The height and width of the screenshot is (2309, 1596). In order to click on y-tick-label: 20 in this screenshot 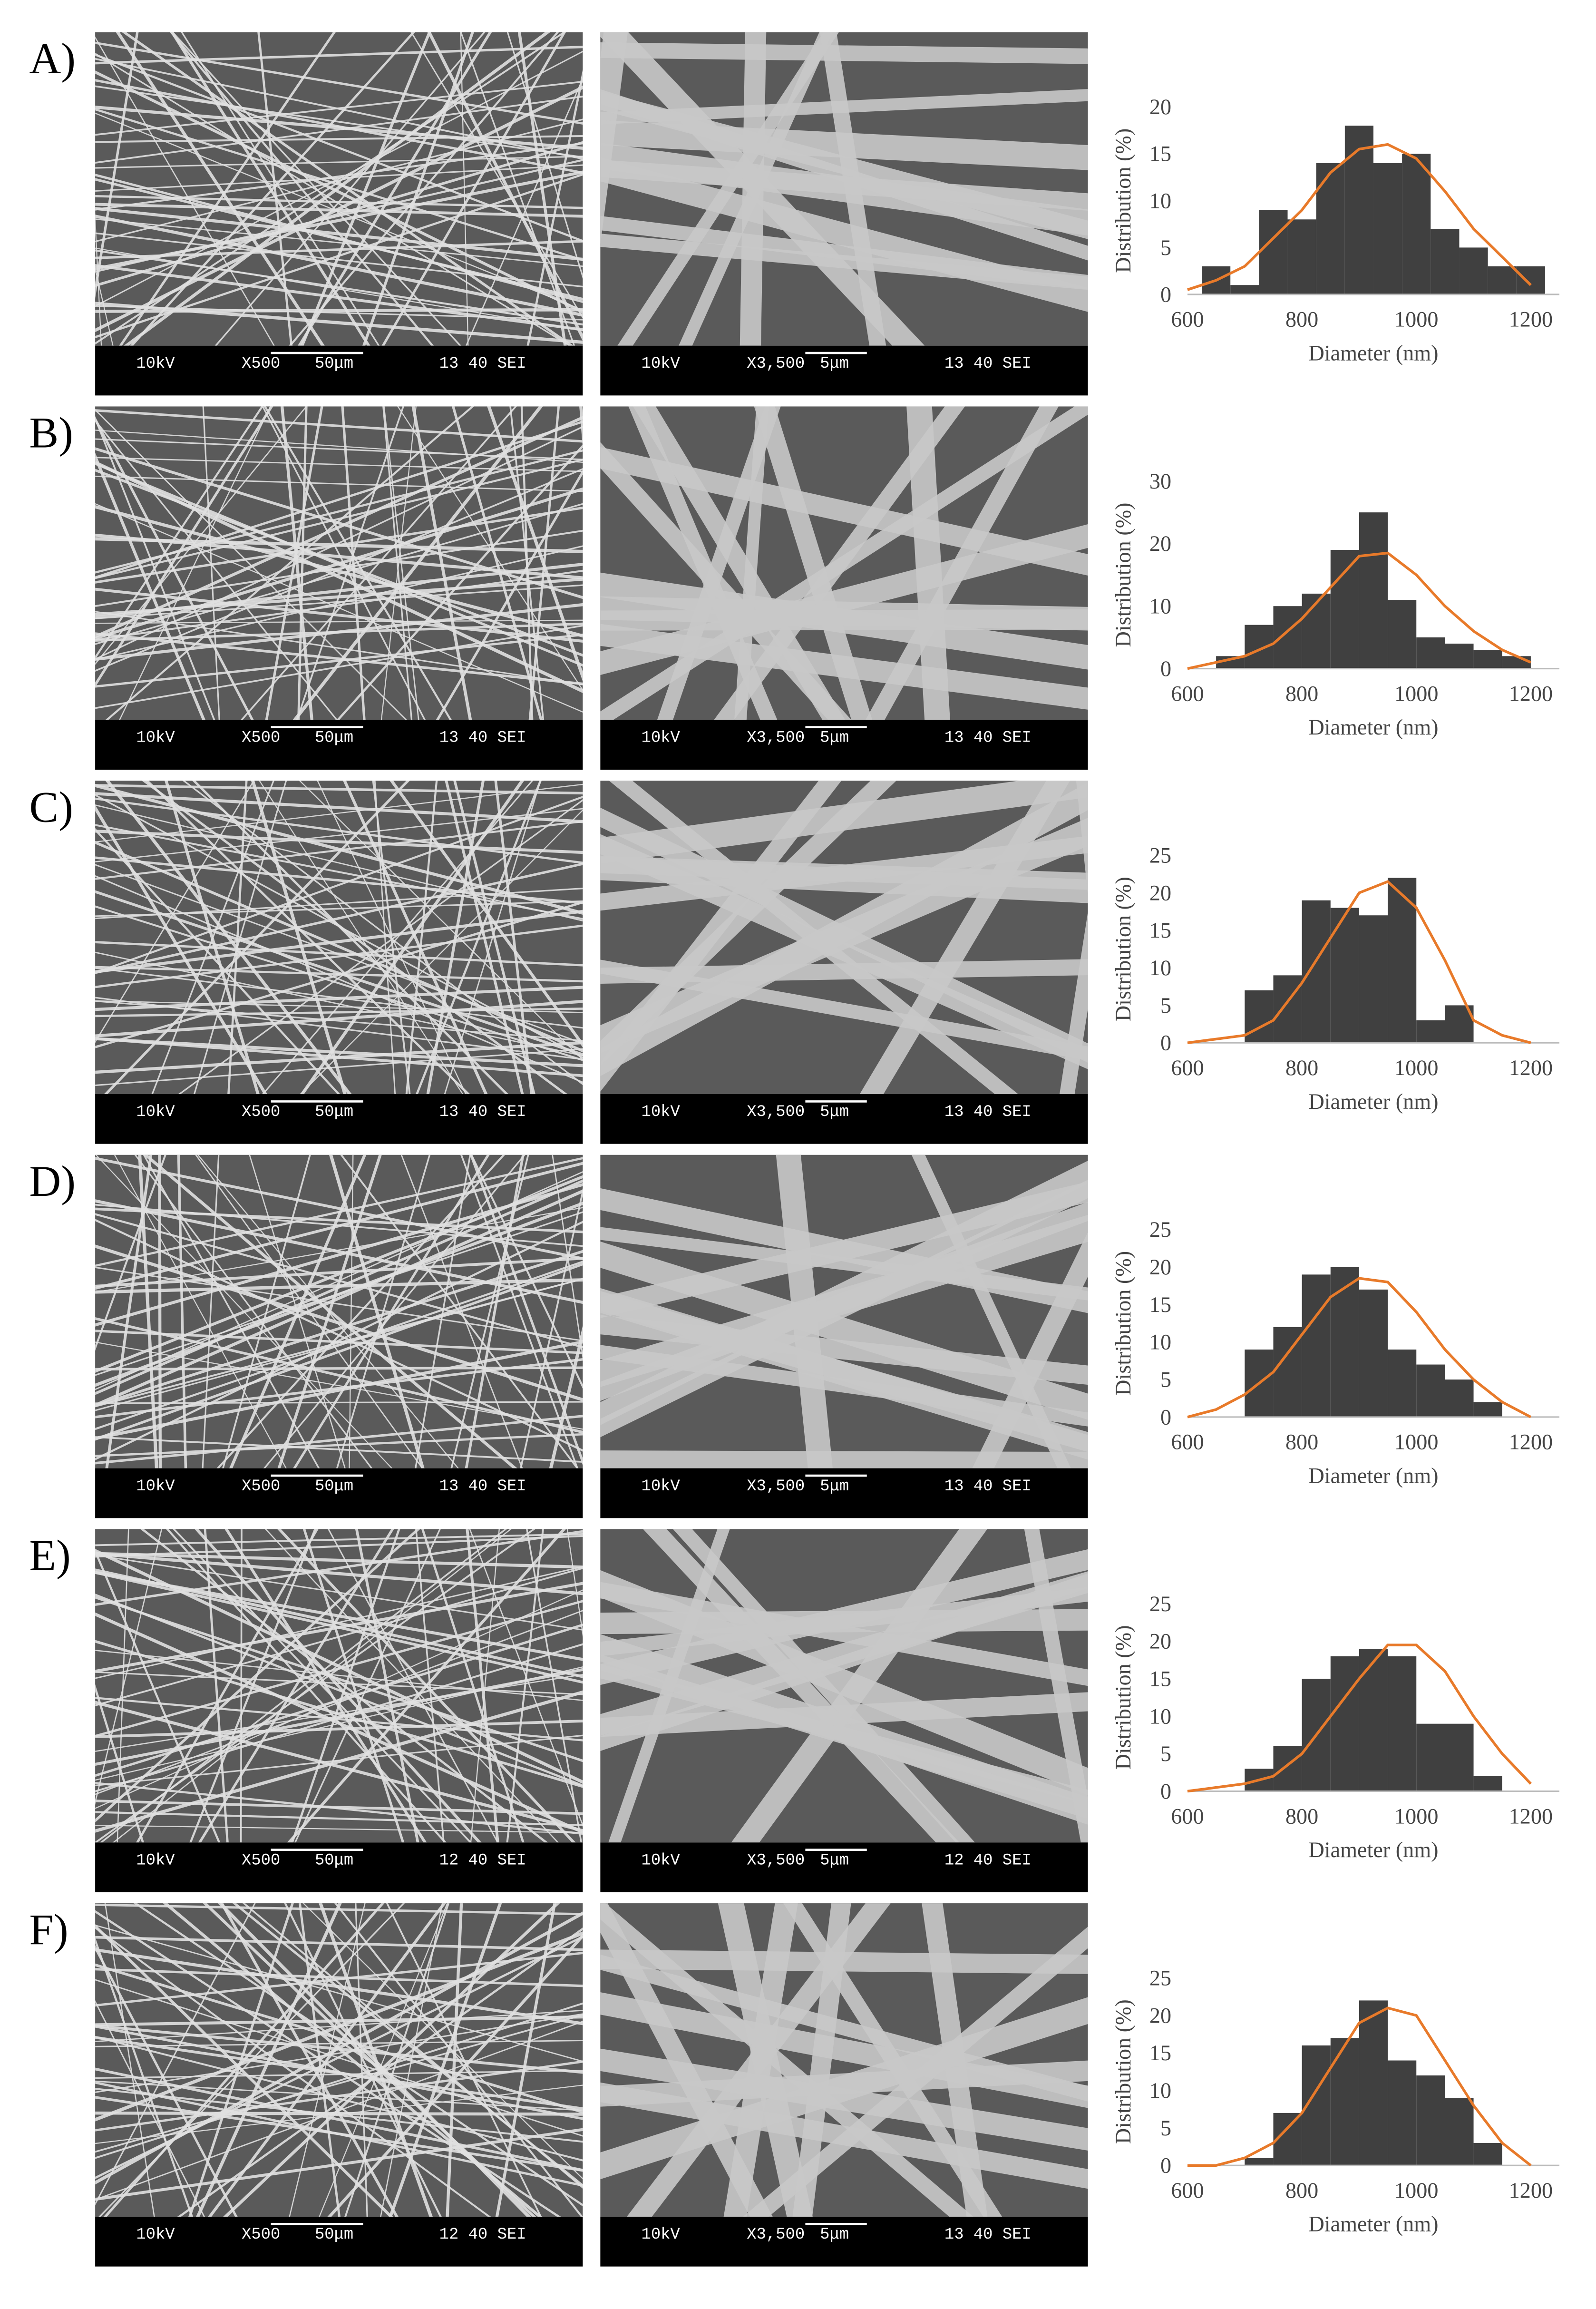, I will do `click(1160, 543)`.